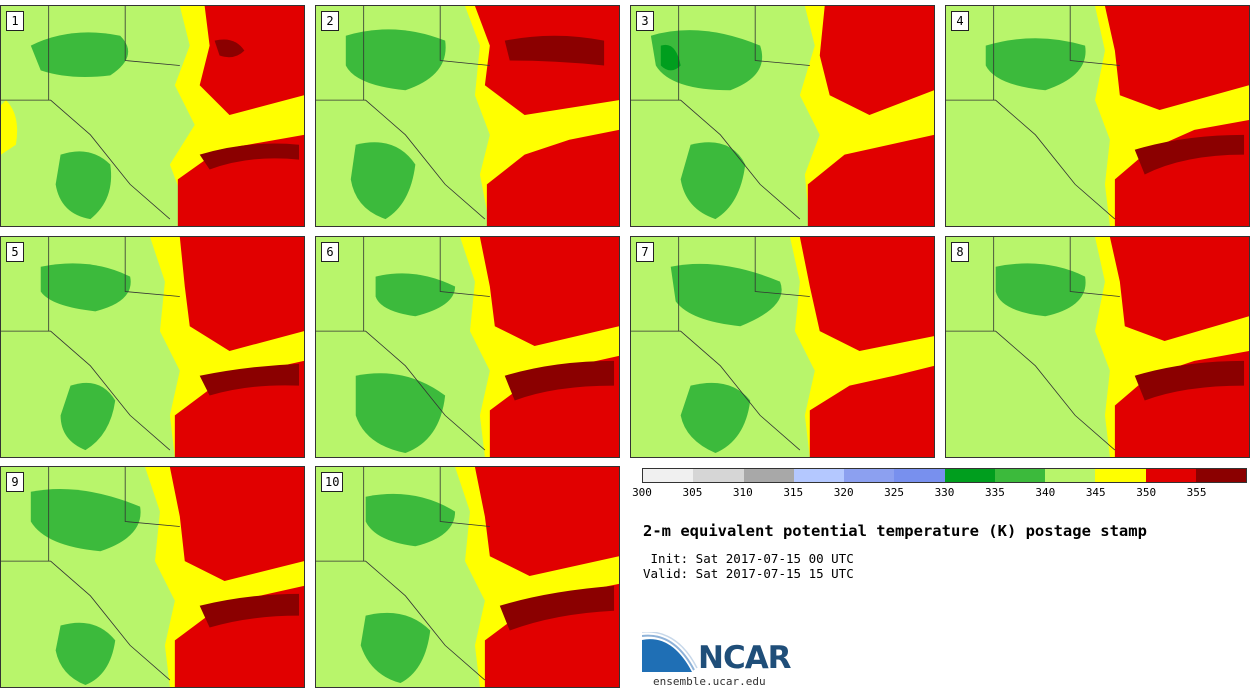  Describe the element at coordinates (15, 252) in the screenshot. I see `member-label: 5` at that location.